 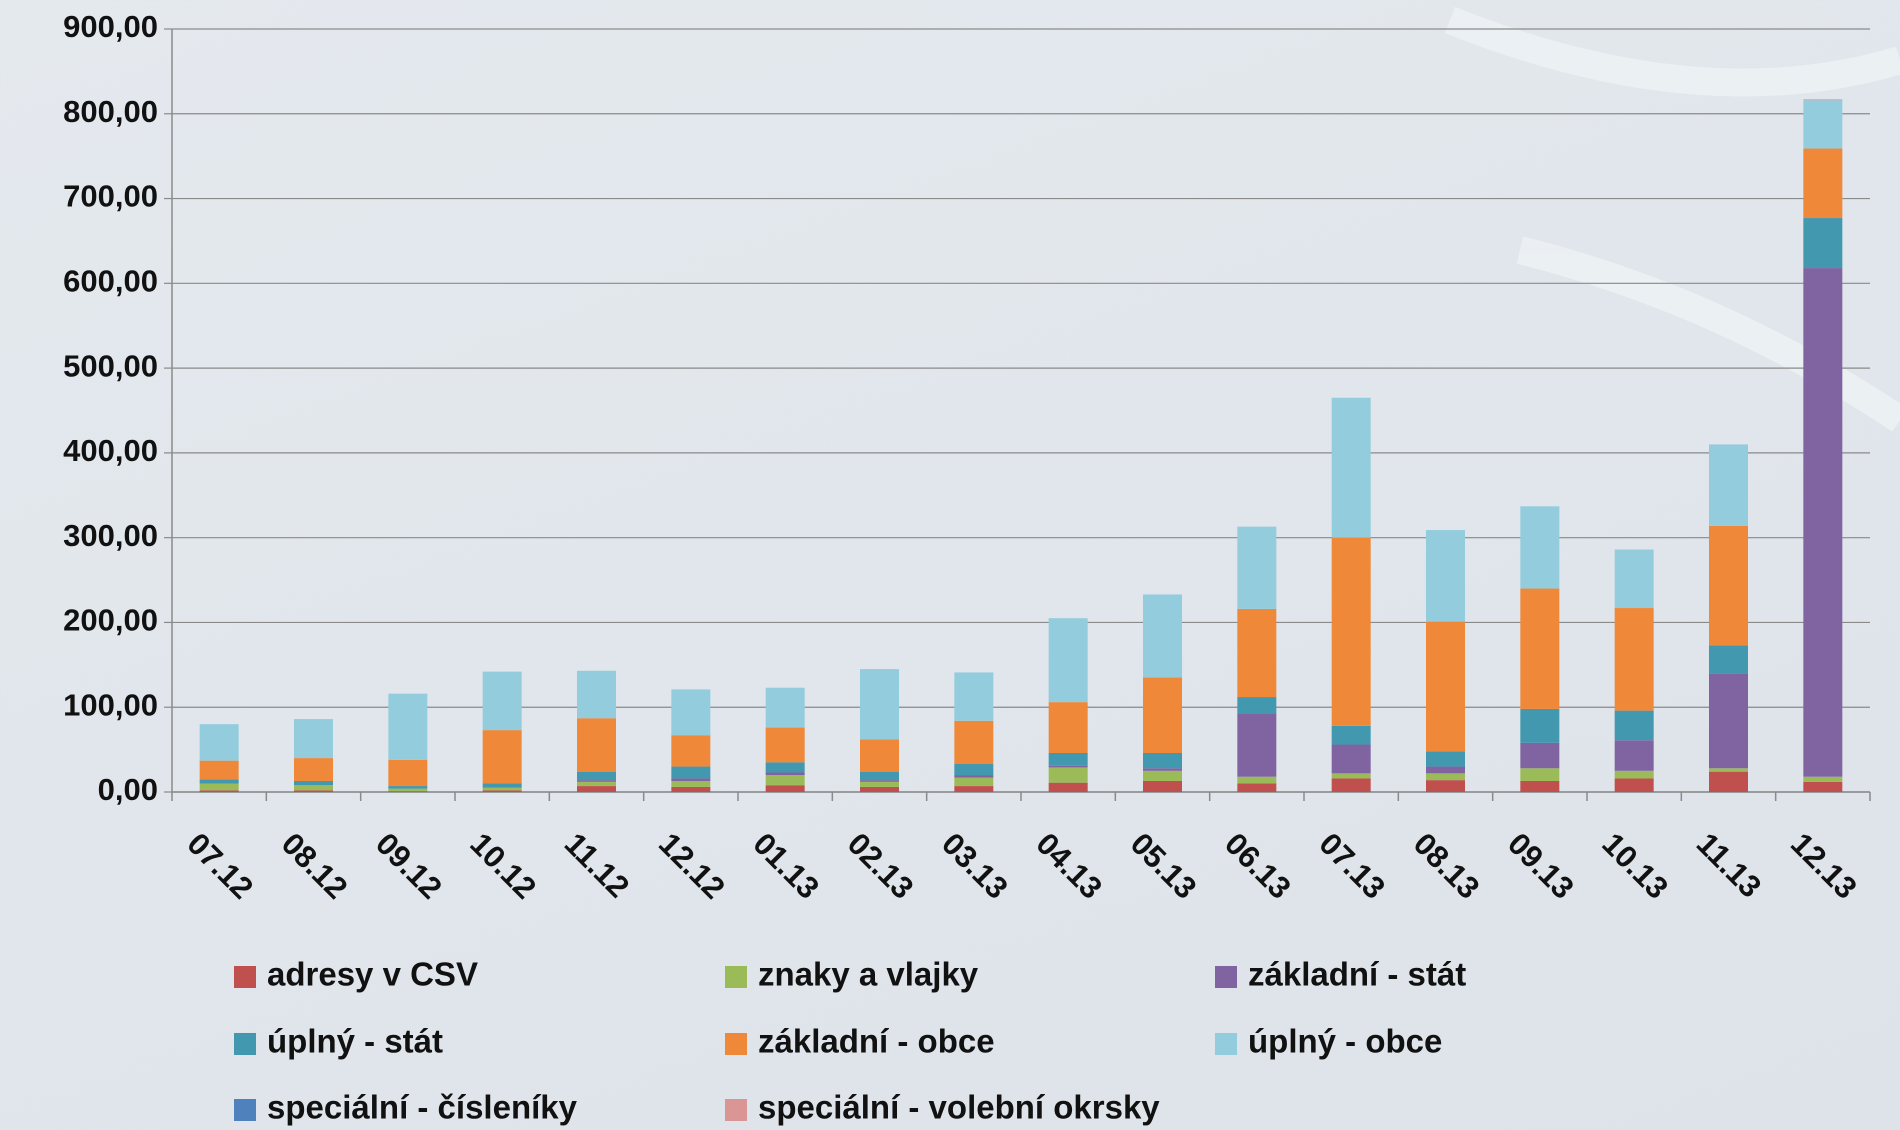 What do you see at coordinates (876, 1041) in the screenshot?
I see `legend-label: základní - obce` at bounding box center [876, 1041].